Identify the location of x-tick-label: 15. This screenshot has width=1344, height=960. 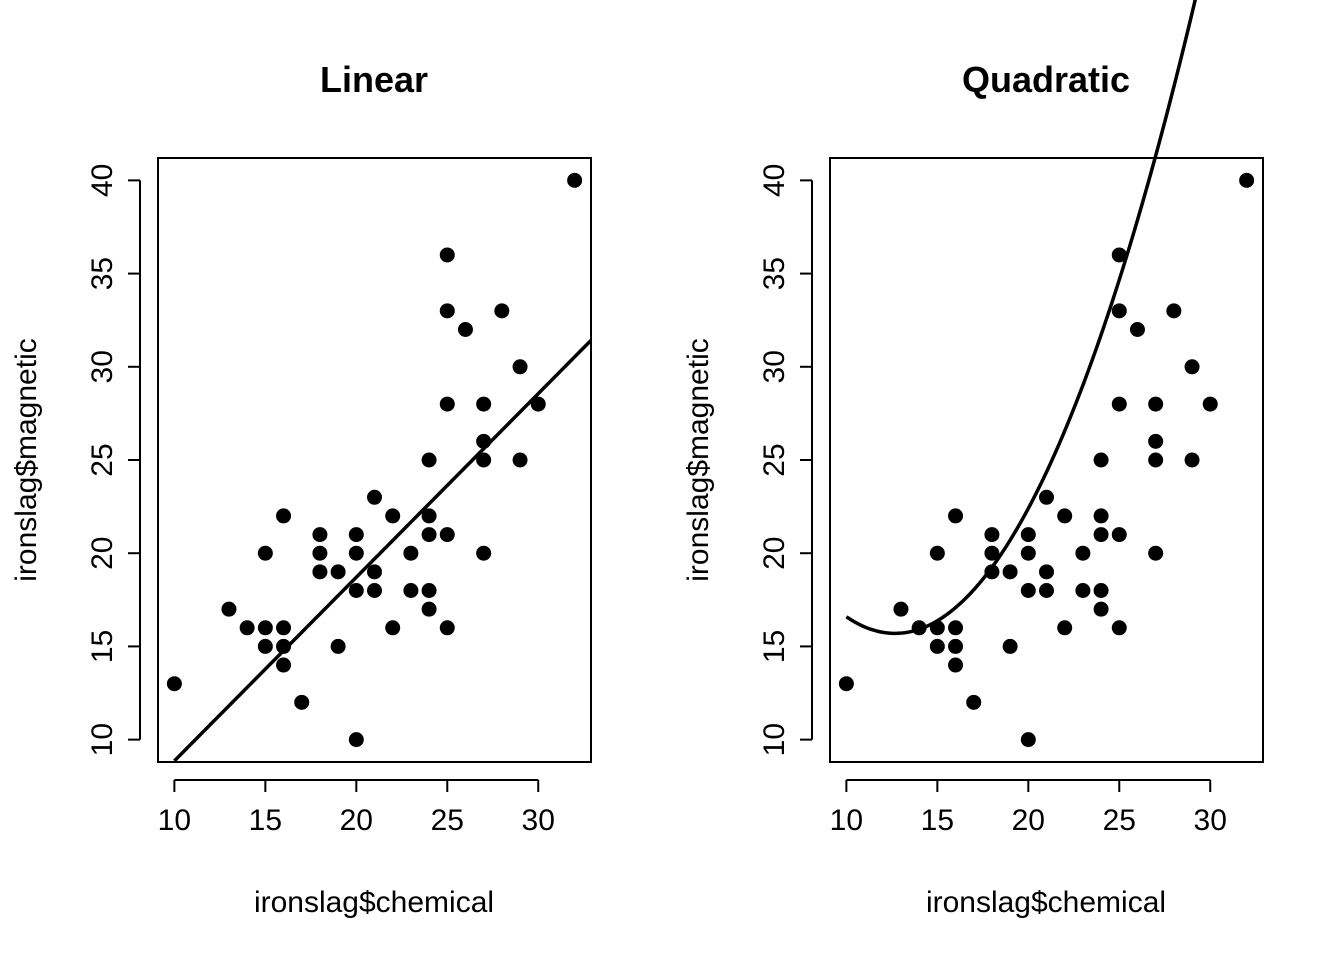
(937, 820).